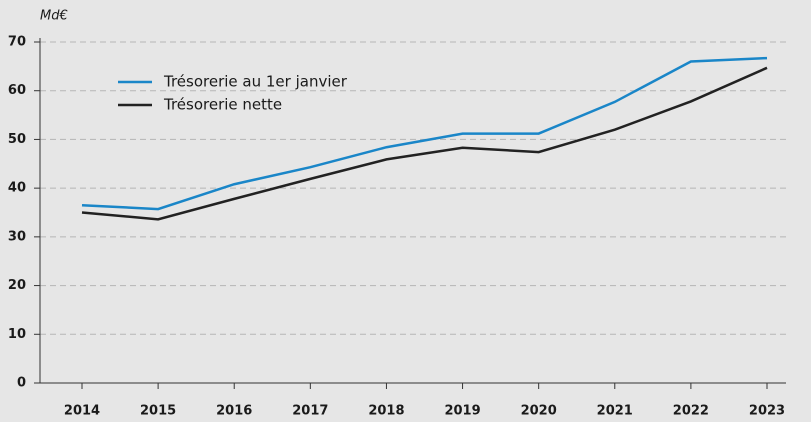  I want to click on x-tick-label: 2015, so click(158, 411).